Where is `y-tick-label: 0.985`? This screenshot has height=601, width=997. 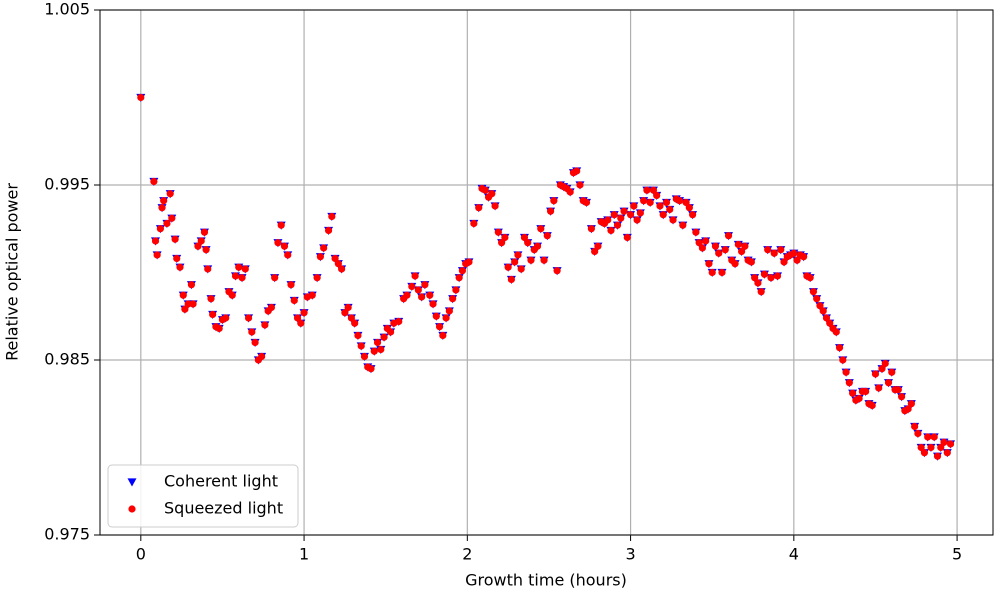
y-tick-label: 0.985 is located at coordinates (67, 359).